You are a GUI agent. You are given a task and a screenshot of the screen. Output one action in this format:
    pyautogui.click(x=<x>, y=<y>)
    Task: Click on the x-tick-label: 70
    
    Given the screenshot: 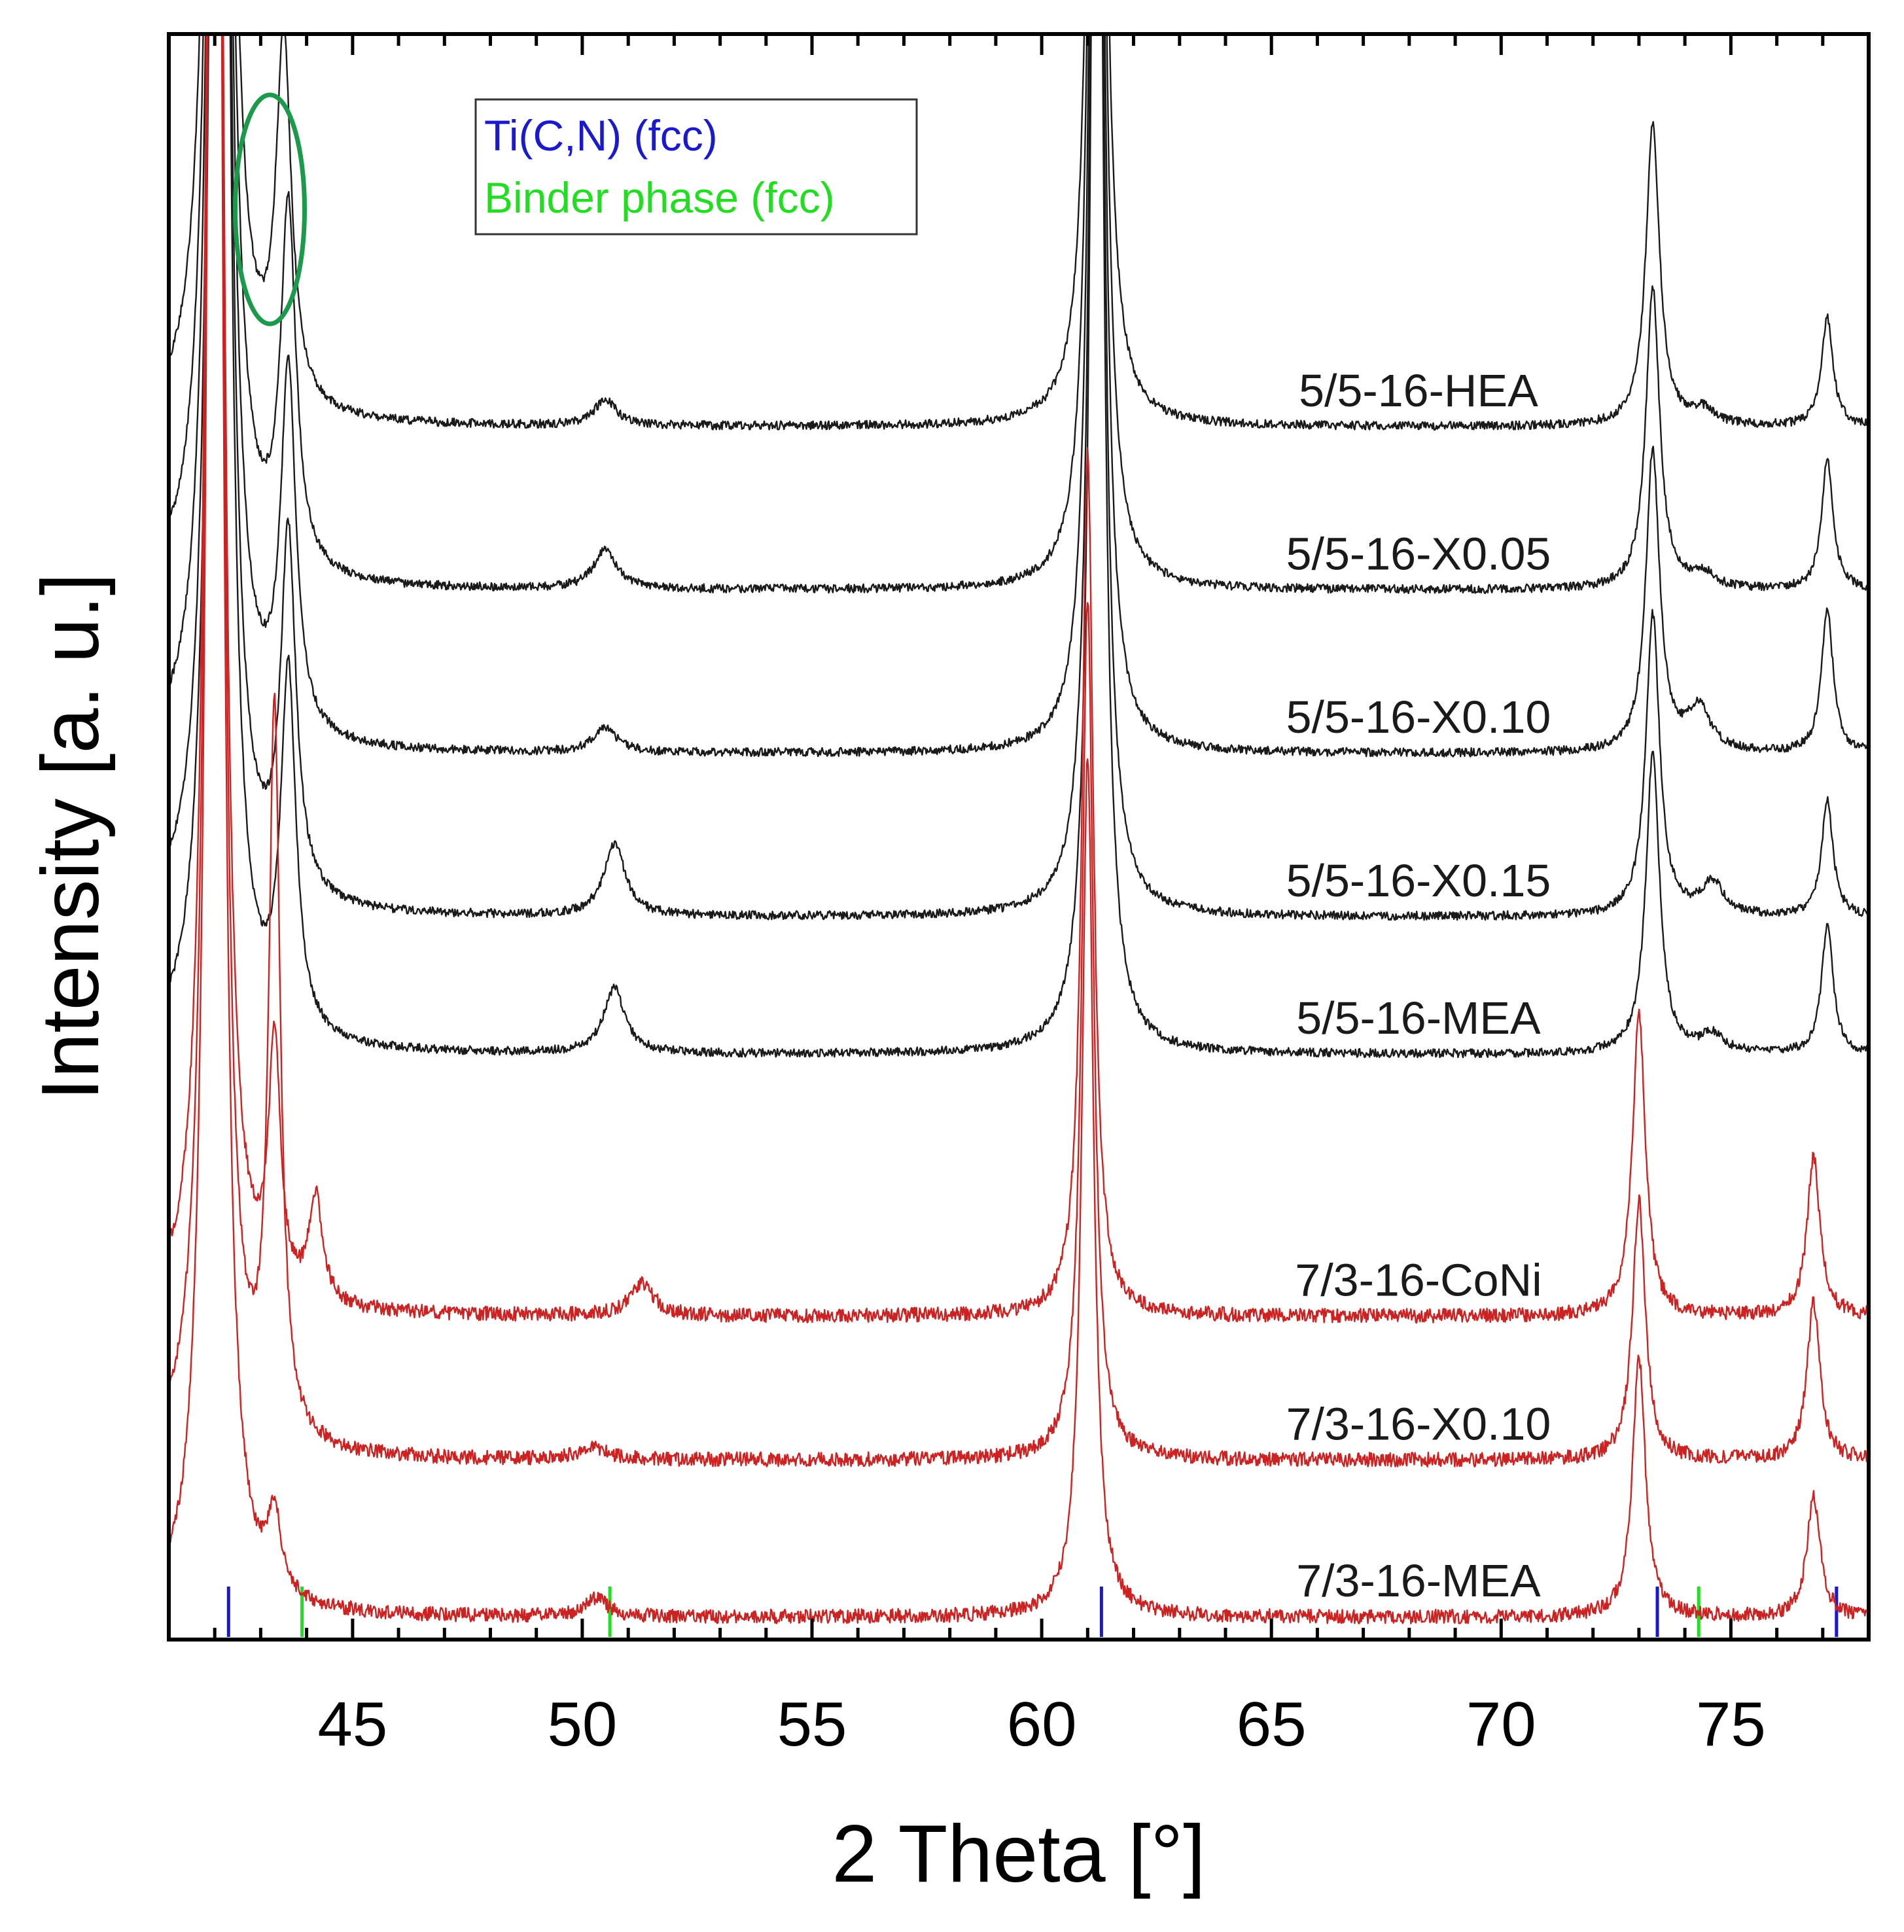 What is the action you would take?
    pyautogui.click(x=1501, y=1724)
    